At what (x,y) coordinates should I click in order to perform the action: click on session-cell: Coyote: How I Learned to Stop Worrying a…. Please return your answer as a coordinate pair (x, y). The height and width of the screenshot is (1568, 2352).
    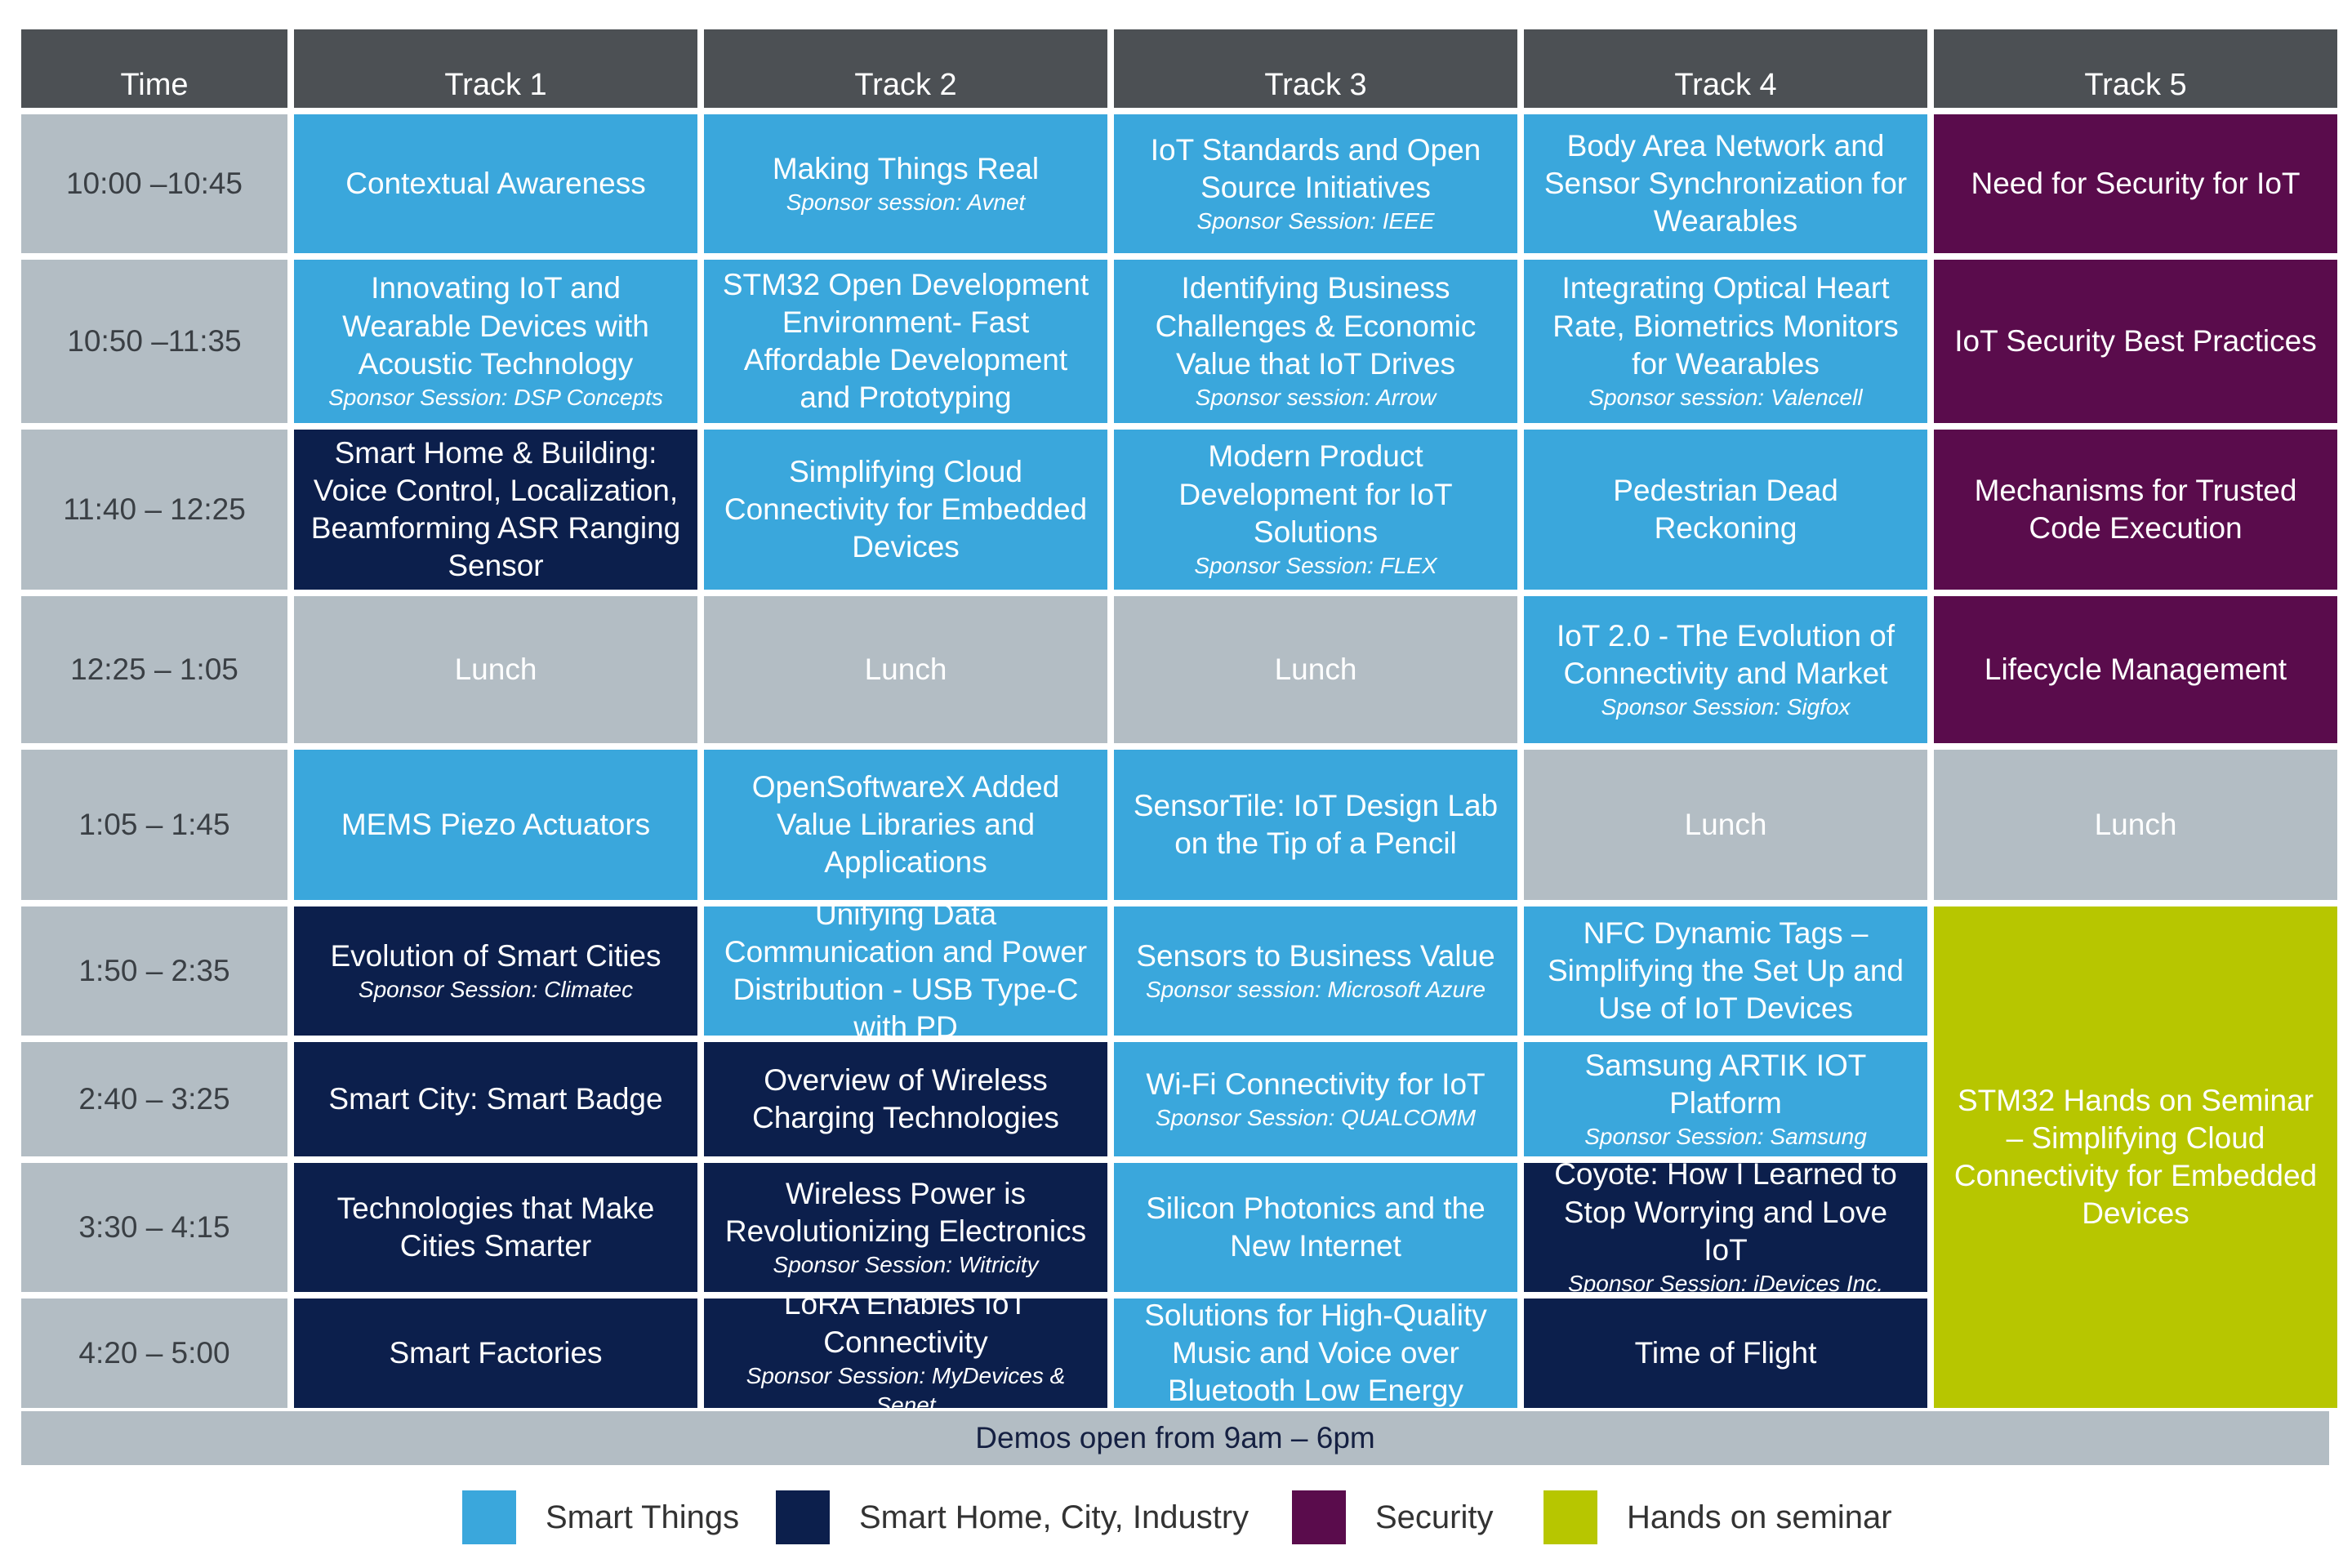
    Looking at the image, I should click on (1726, 1227).